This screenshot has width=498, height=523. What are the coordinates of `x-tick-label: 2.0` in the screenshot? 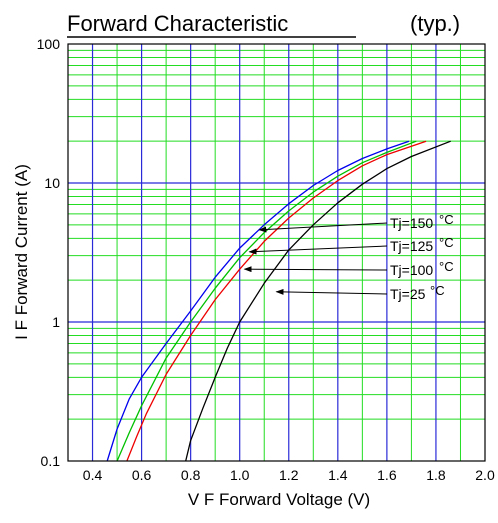 It's located at (485, 475).